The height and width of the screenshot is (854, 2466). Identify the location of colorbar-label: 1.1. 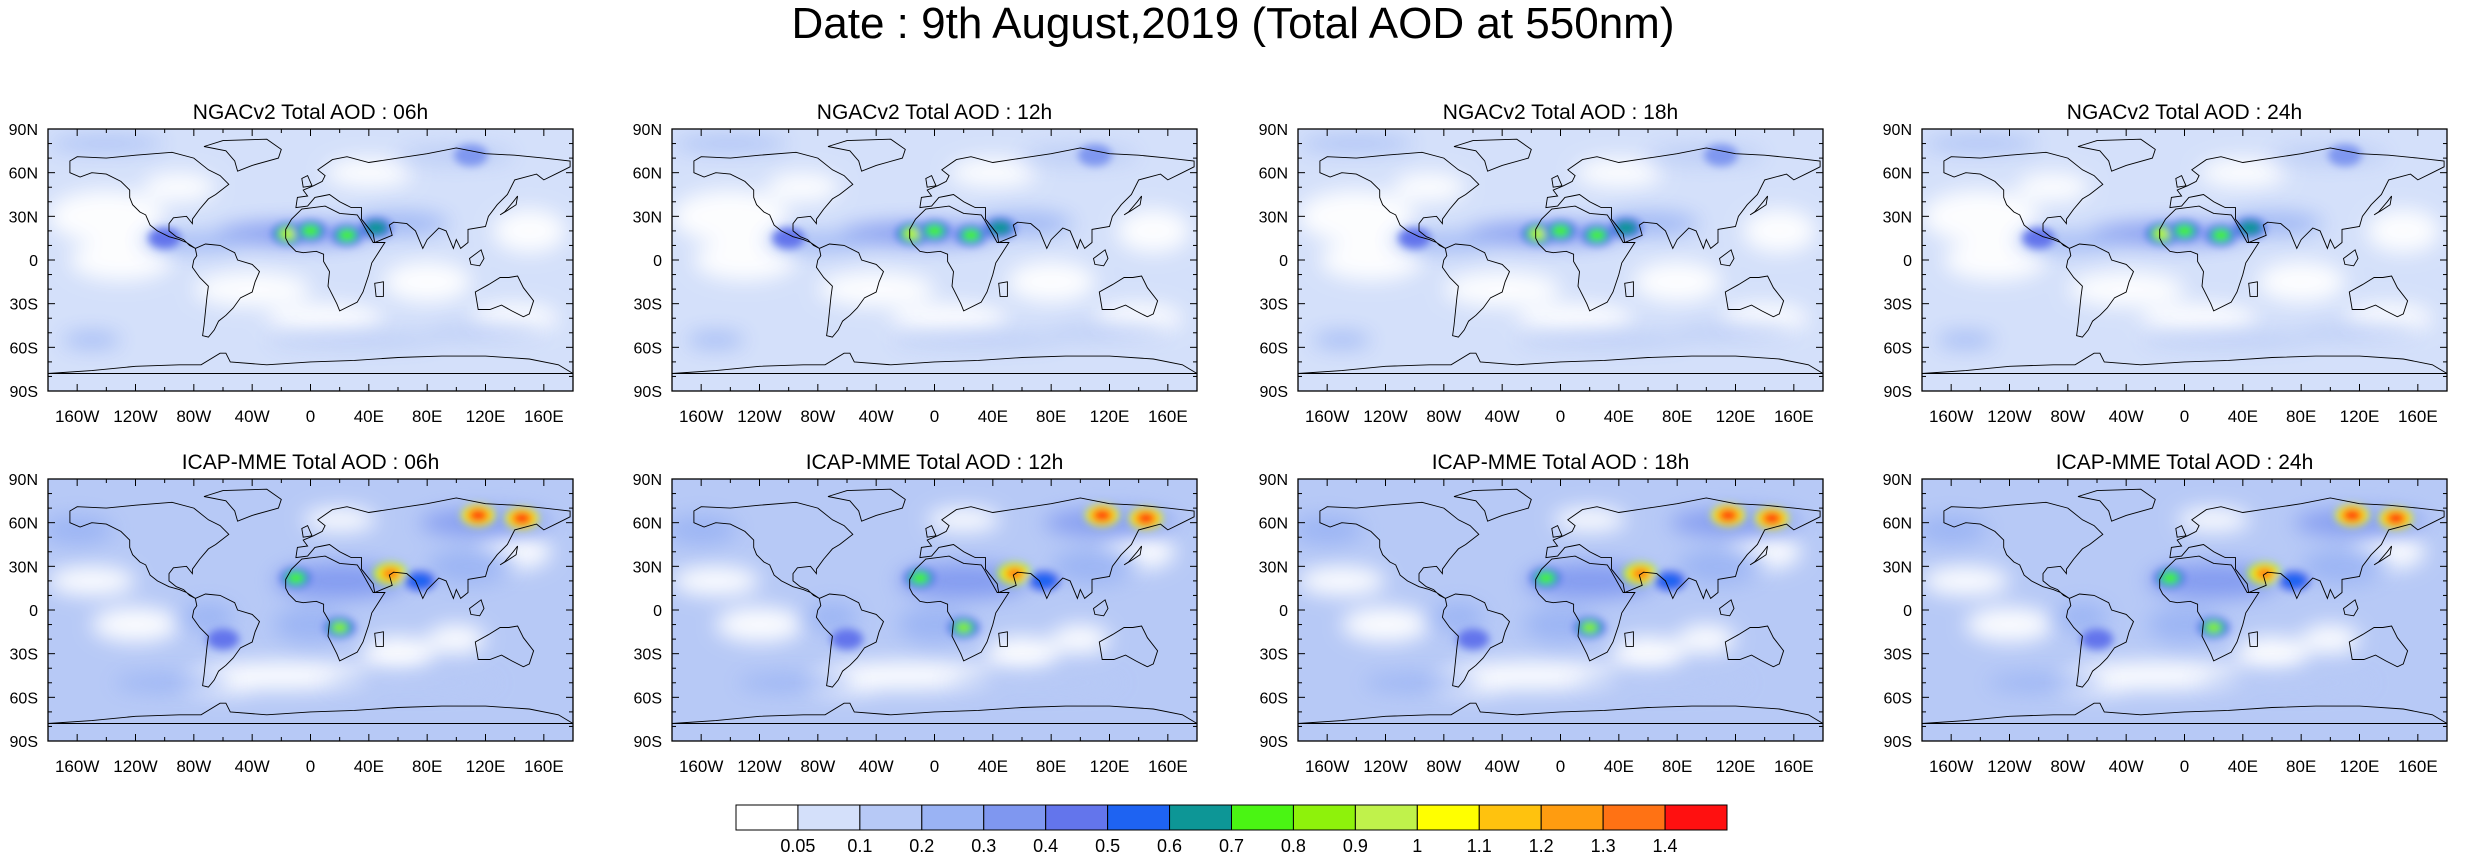
(1479, 845).